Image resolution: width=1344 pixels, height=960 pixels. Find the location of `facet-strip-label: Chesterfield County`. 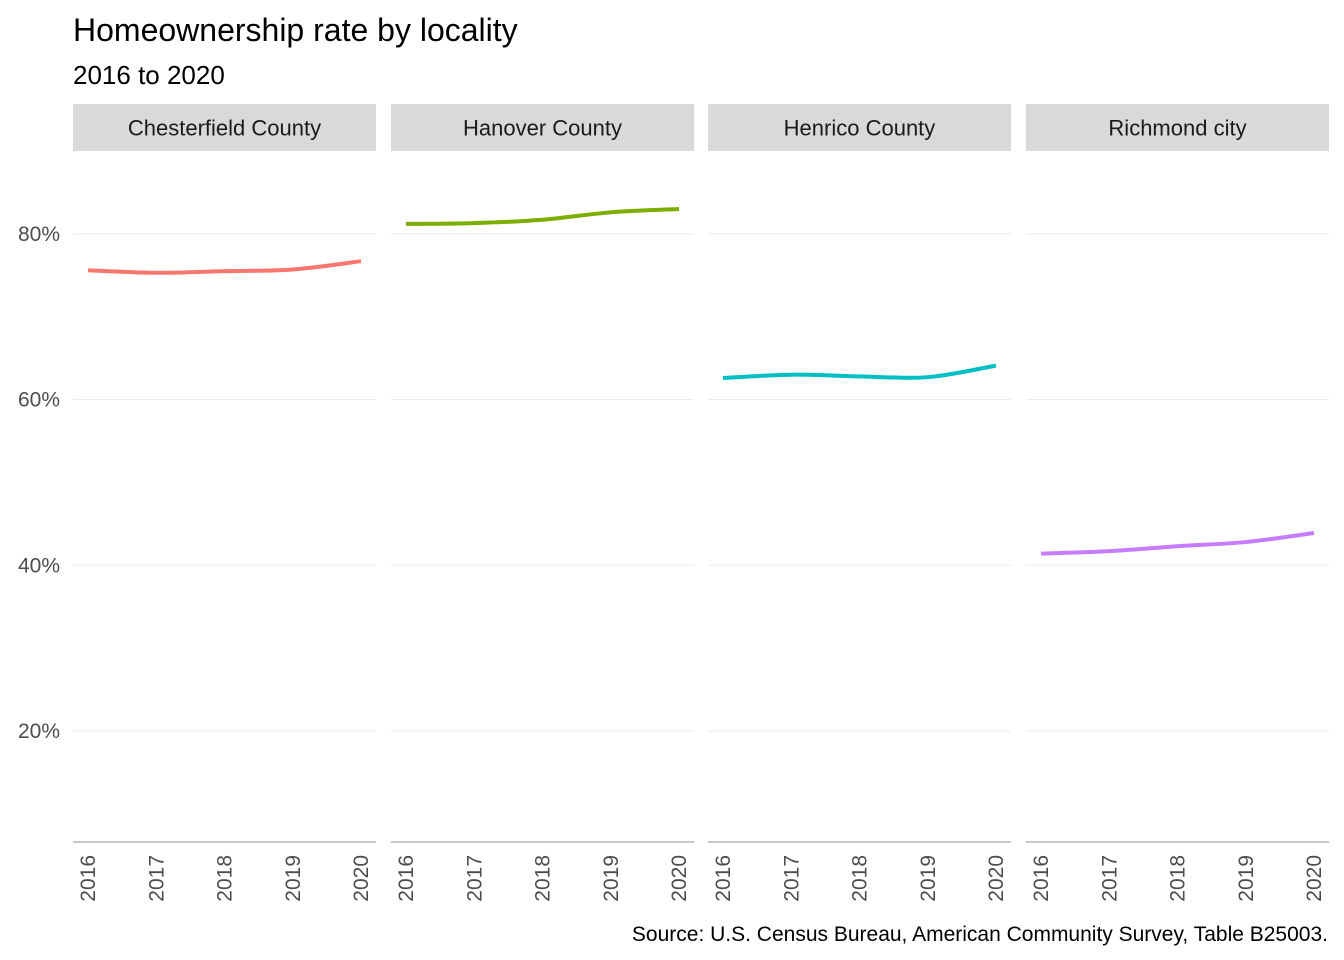

facet-strip-label: Chesterfield County is located at coordinates (224, 128).